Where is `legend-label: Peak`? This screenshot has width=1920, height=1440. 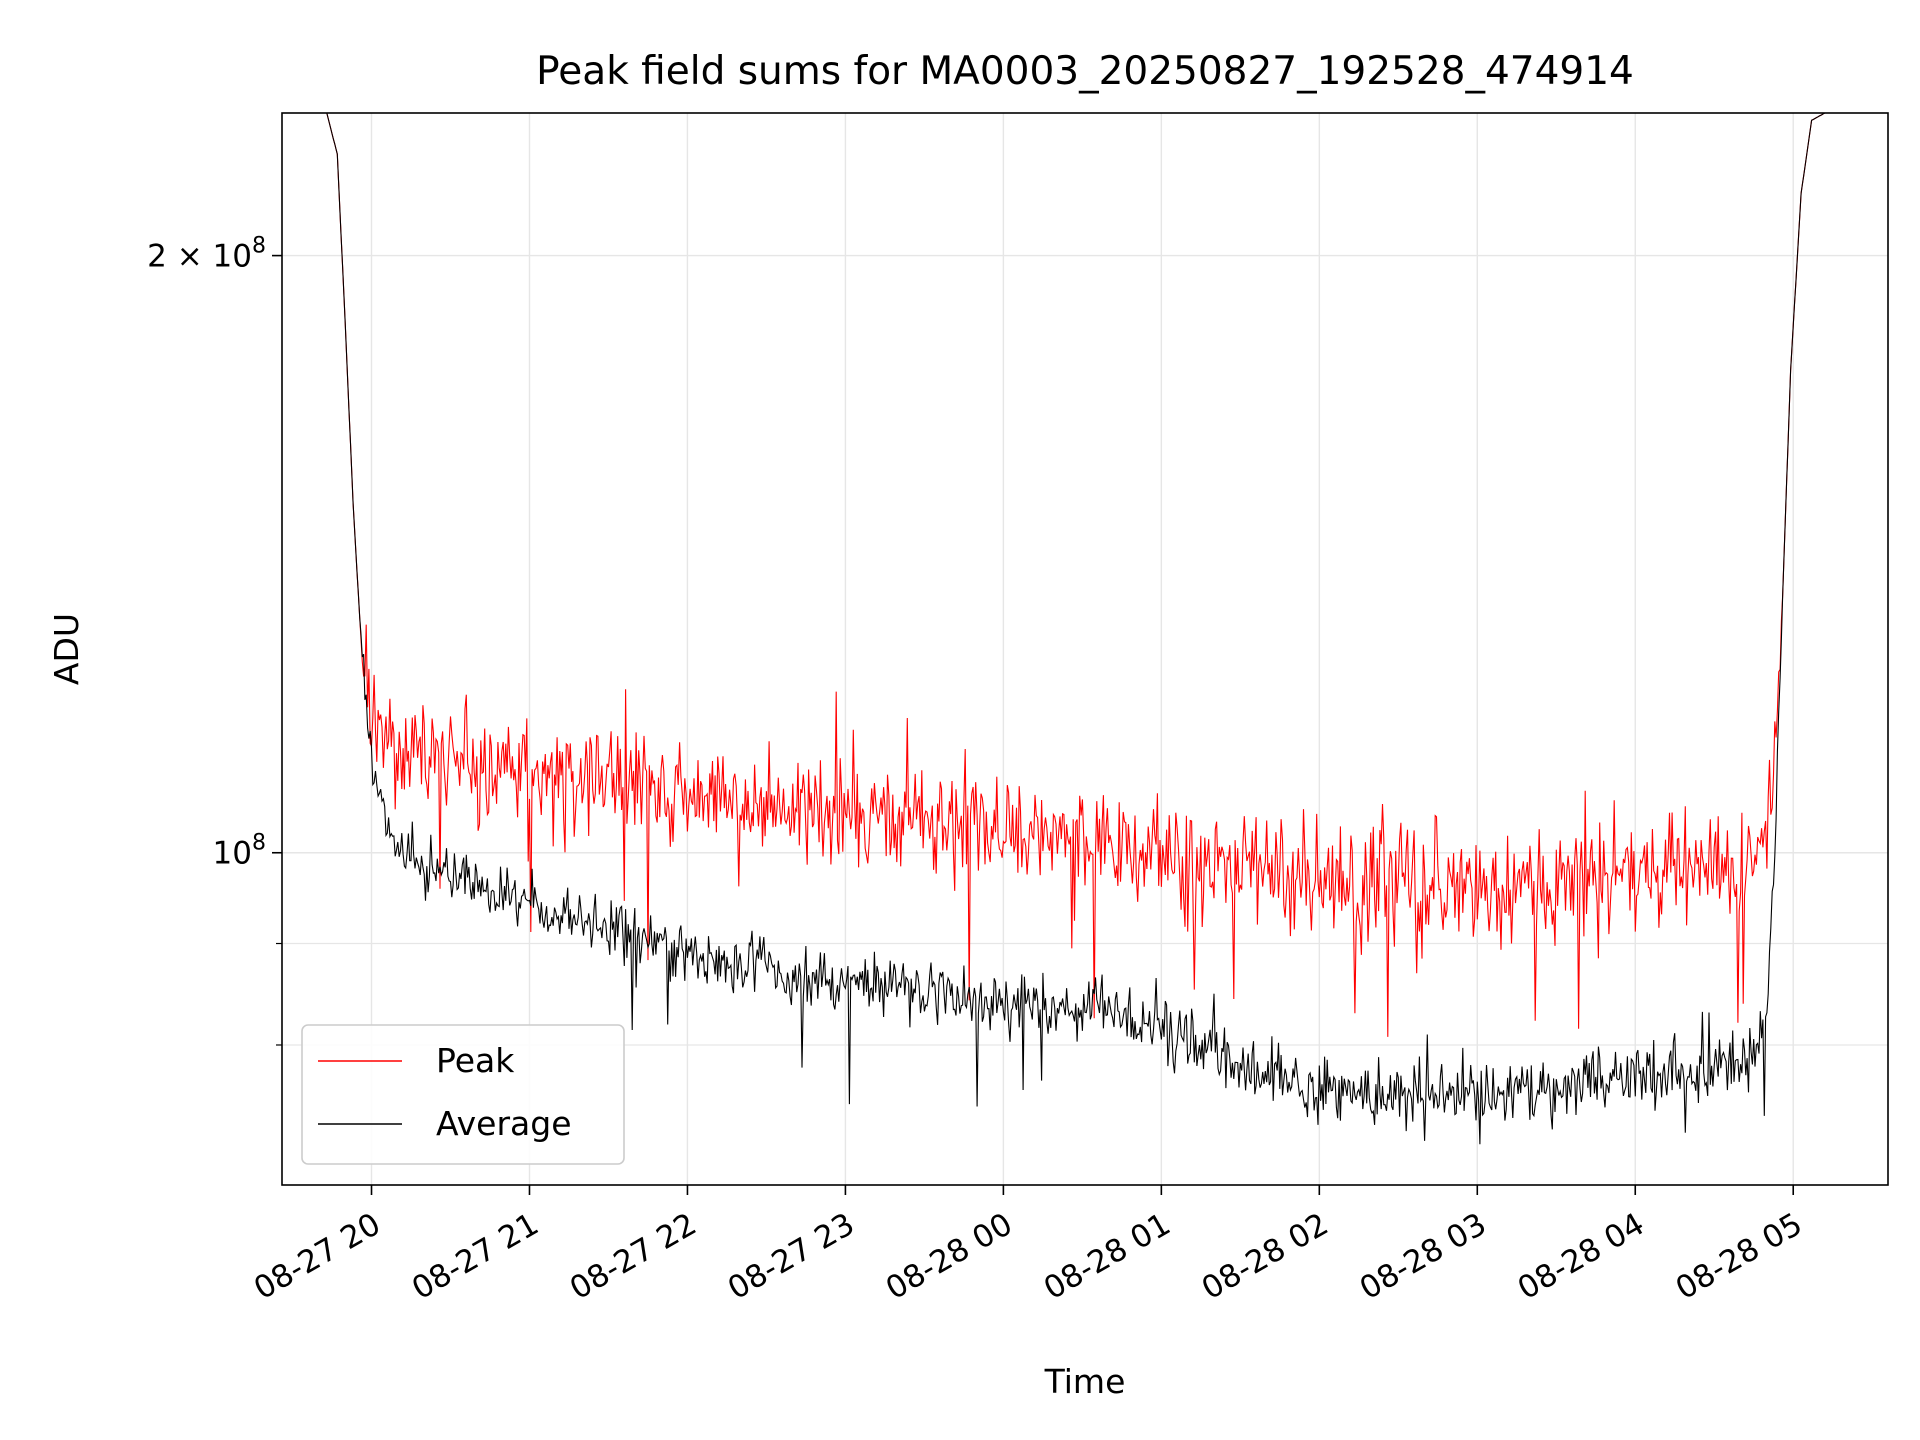 legend-label: Peak is located at coordinates (475, 1060).